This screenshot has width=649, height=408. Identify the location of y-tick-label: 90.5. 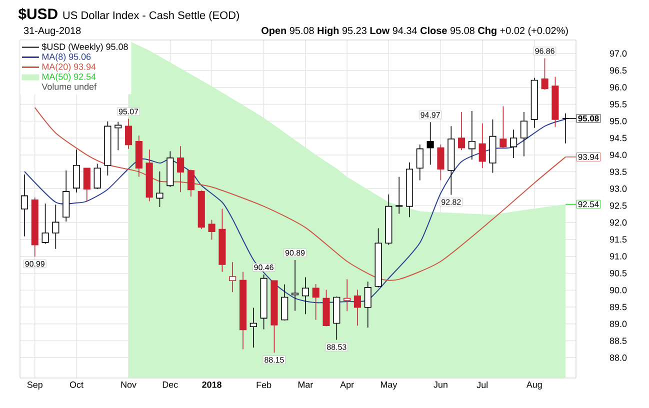
(618, 273).